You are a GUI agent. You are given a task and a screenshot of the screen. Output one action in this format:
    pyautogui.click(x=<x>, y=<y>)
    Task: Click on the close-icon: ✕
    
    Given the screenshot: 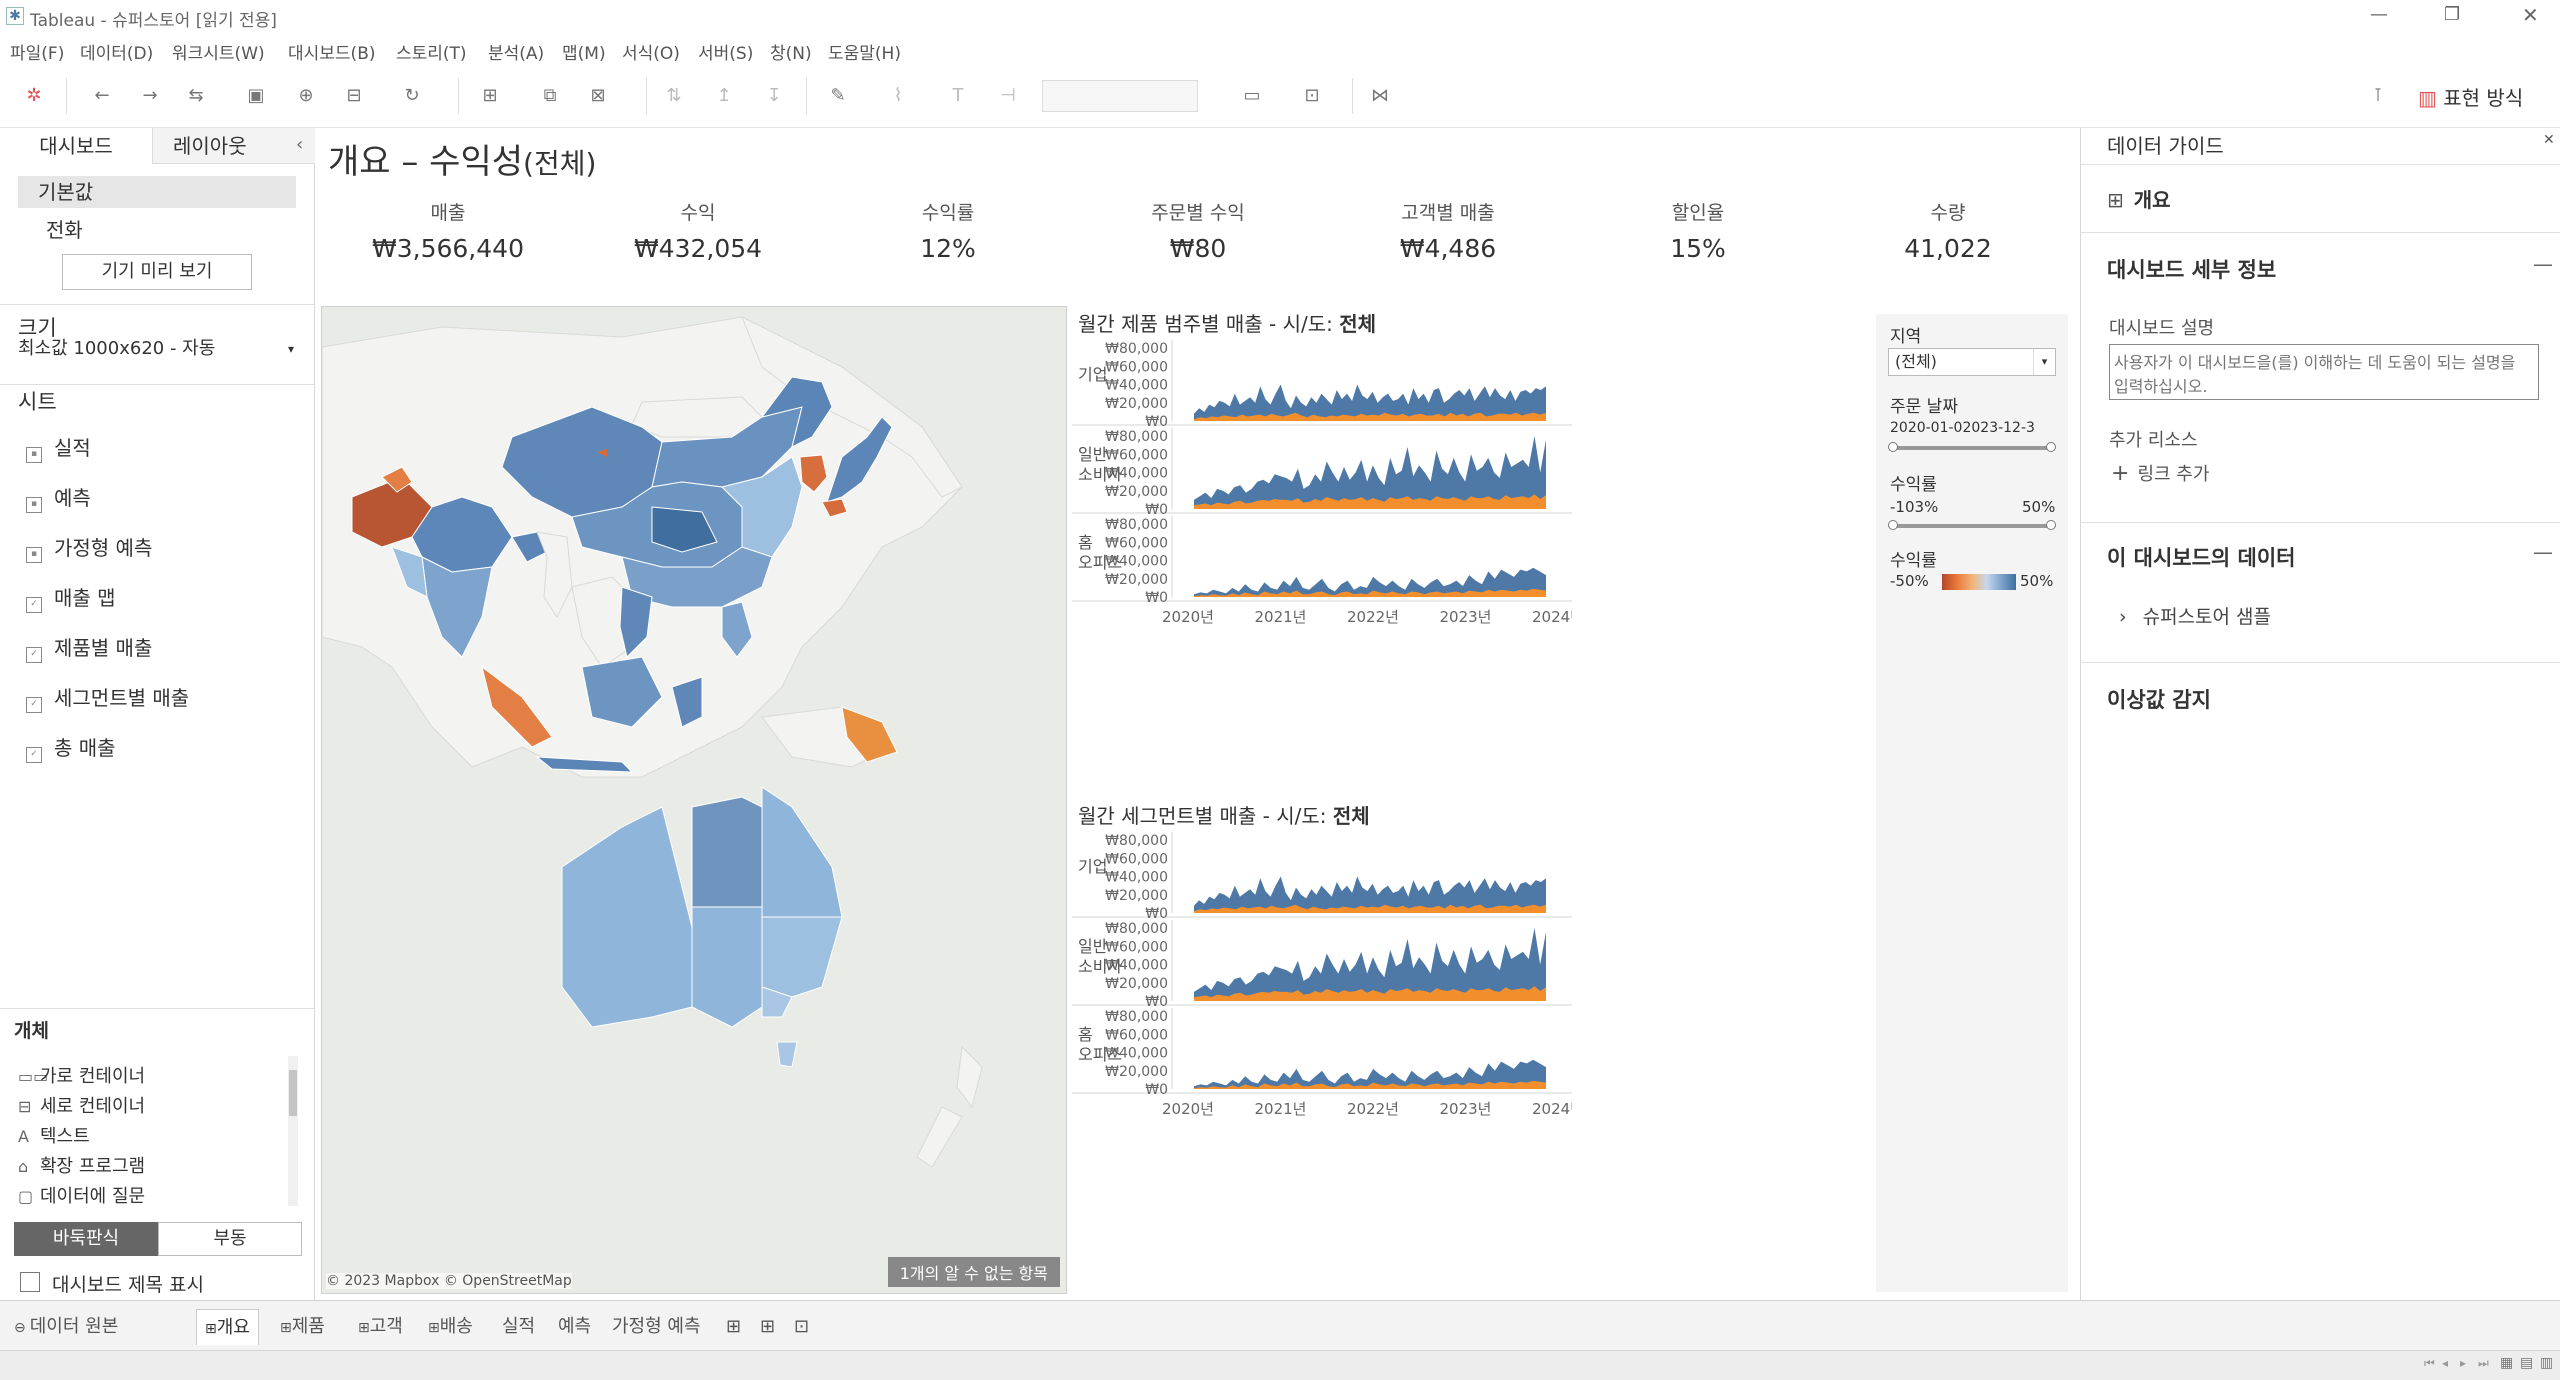 What is the action you would take?
    pyautogui.click(x=2530, y=15)
    